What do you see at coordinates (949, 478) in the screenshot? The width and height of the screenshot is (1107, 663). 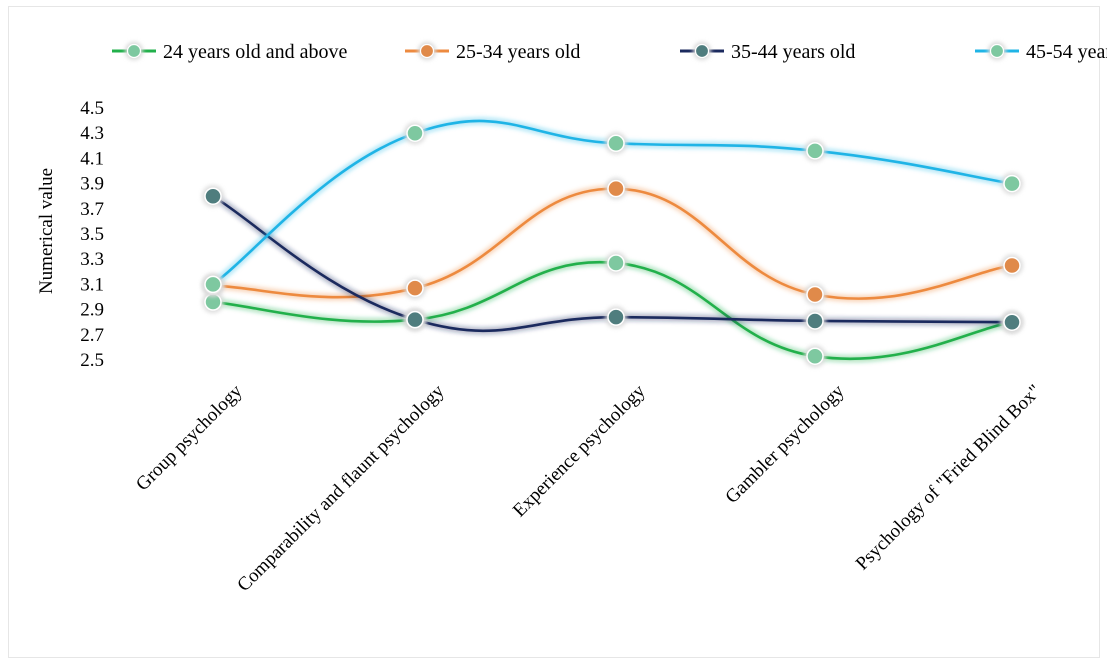 I see `x-tick-label-psychology-of-fried-blind-box: Psychology of "Fried Blind Box"` at bounding box center [949, 478].